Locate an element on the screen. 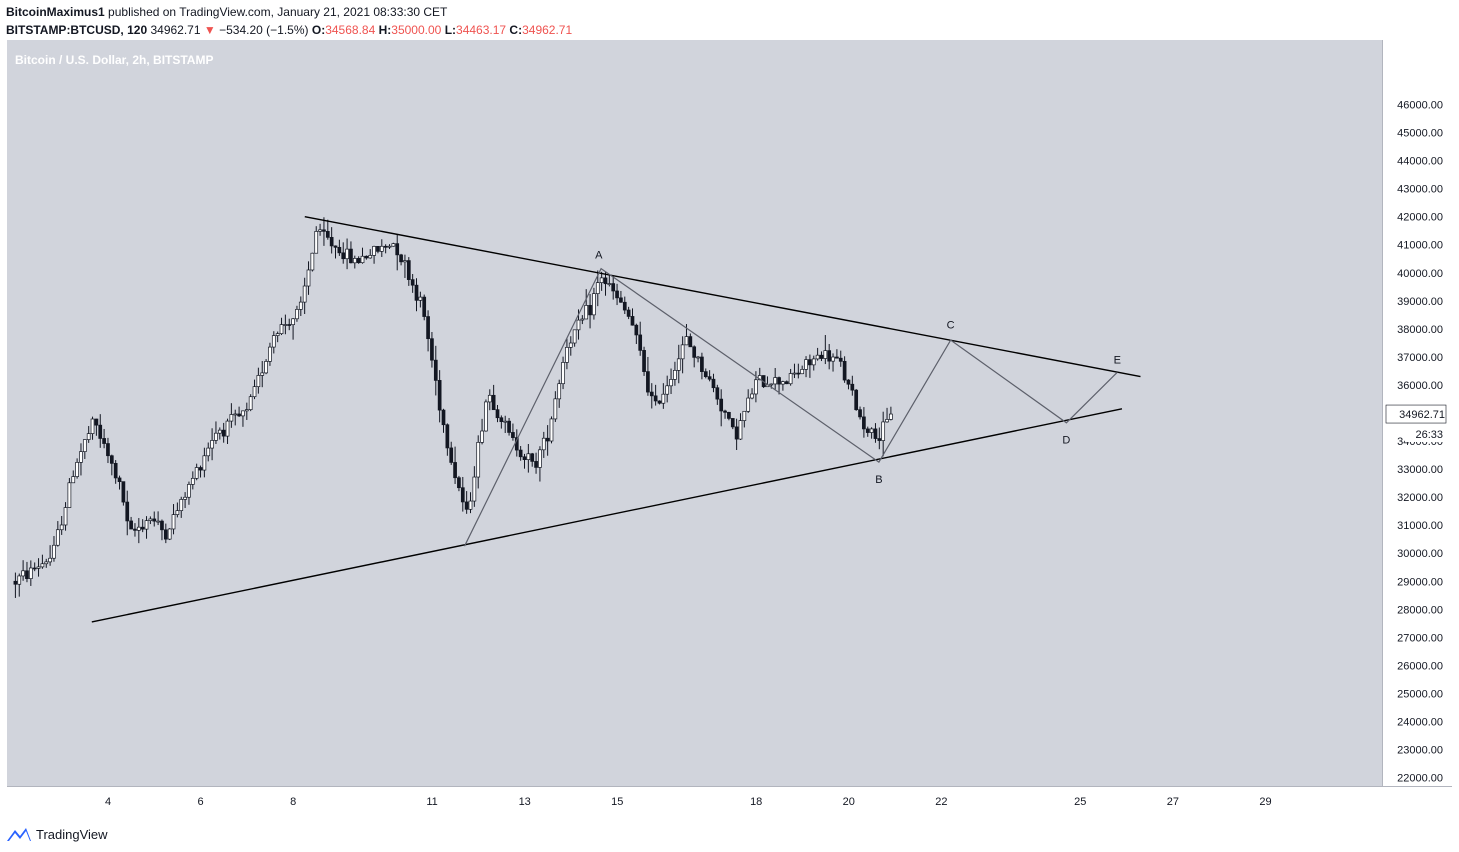 This screenshot has width=1459, height=852. last-price: 34962.71 is located at coordinates (175, 30).